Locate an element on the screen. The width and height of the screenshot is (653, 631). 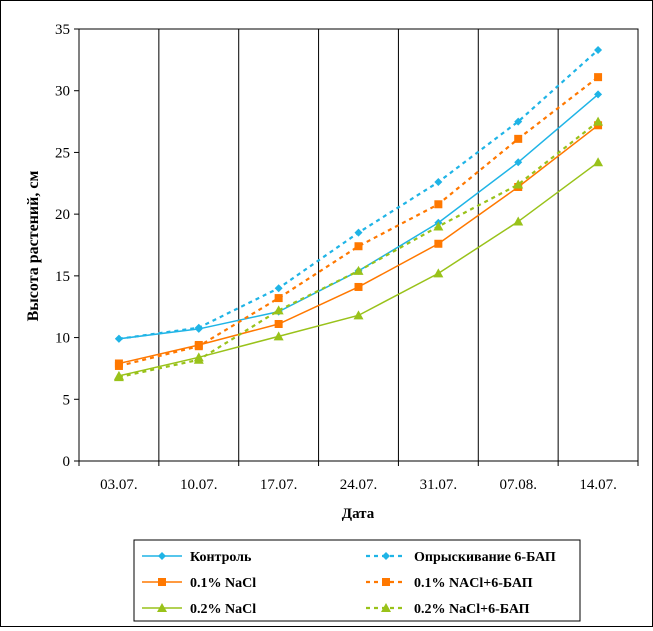
y-tick-label: 30 is located at coordinates (62, 92).